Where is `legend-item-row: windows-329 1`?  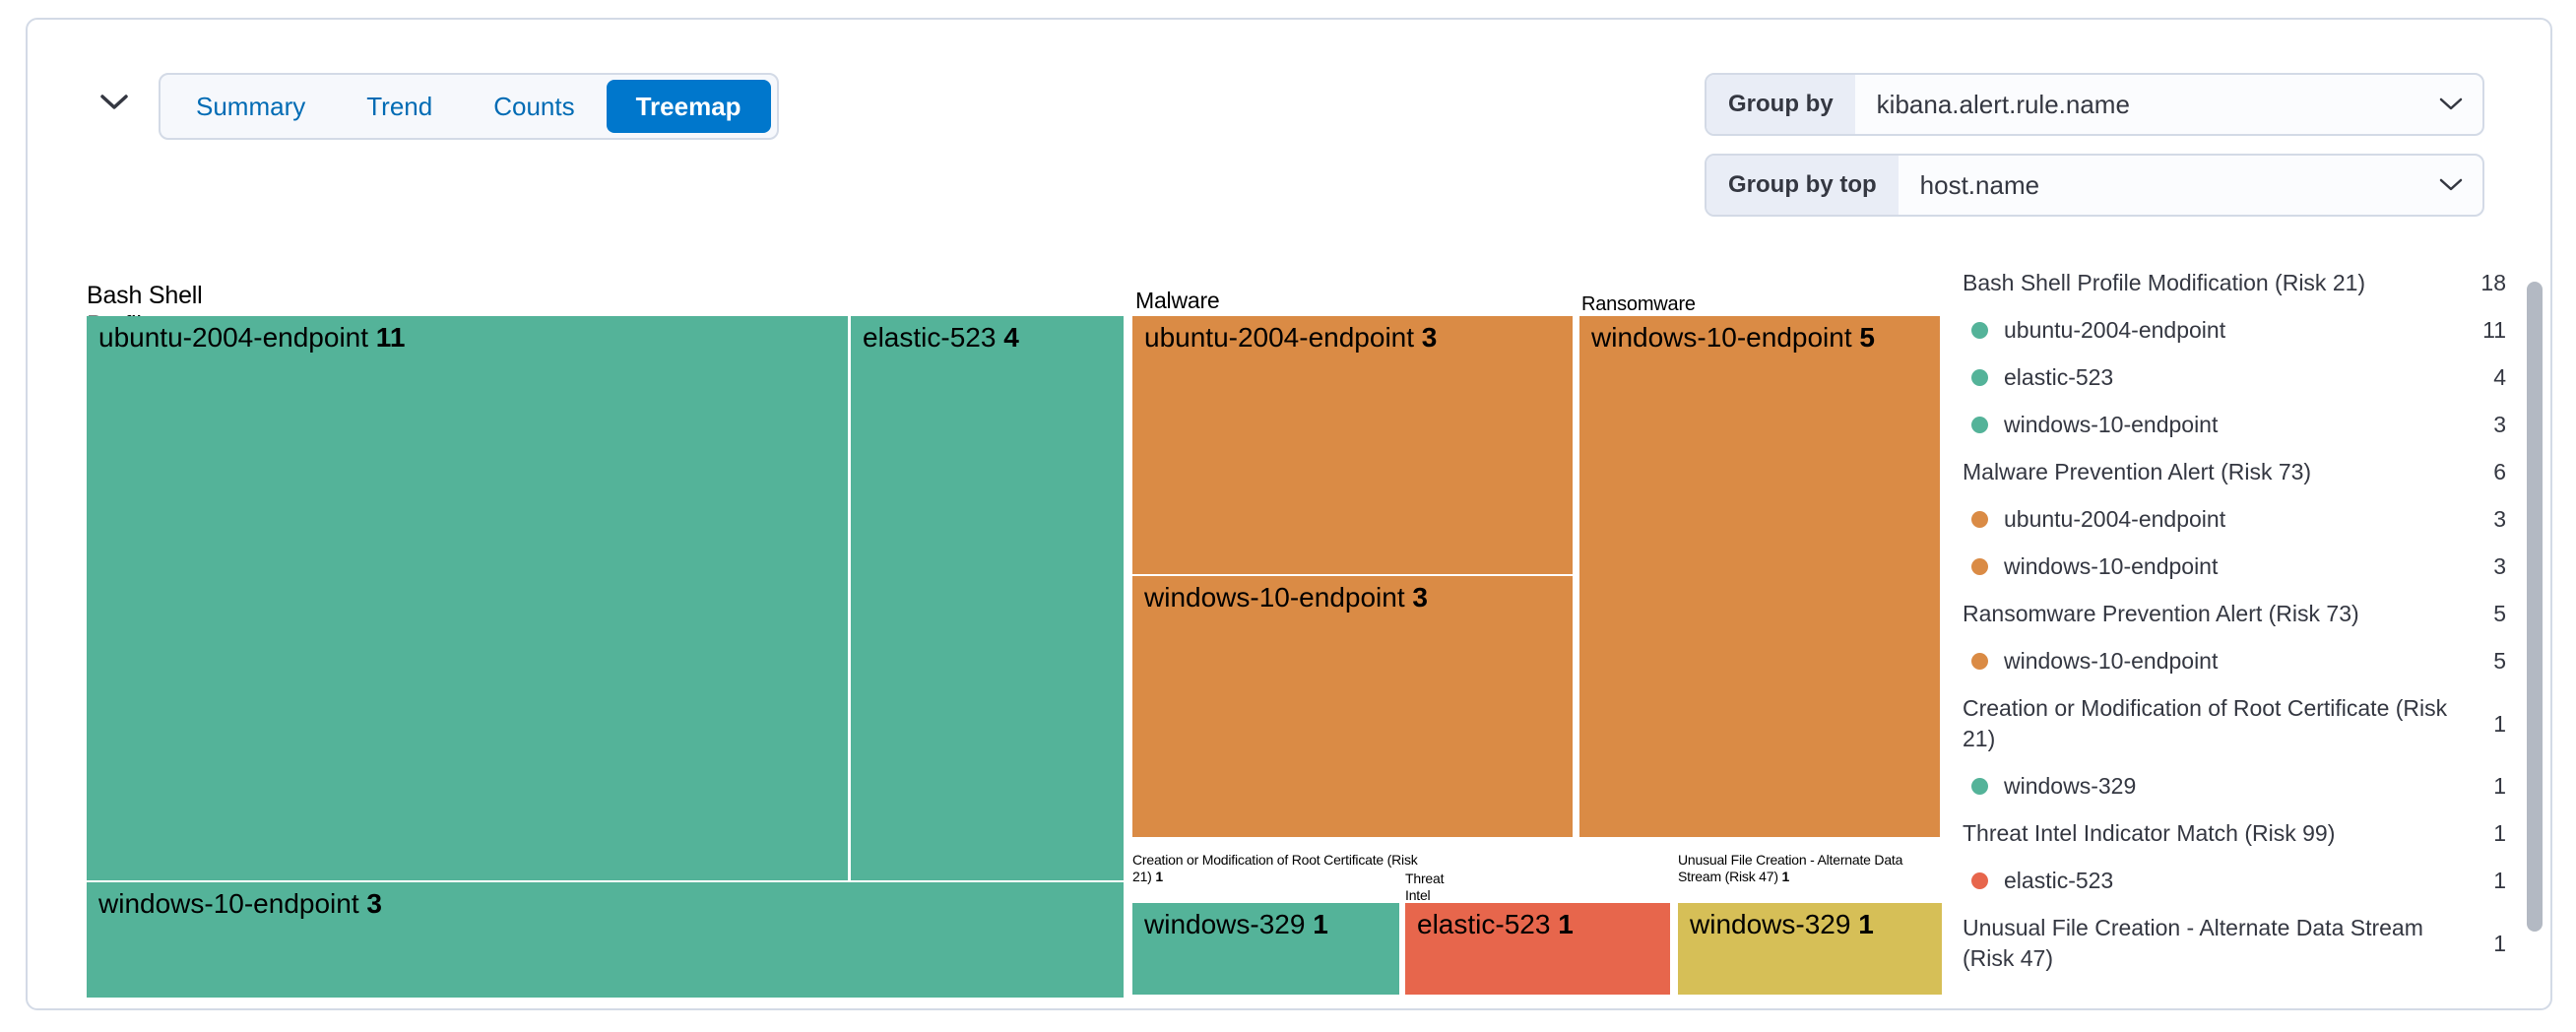
legend-item-row: windows-329 1 is located at coordinates (2234, 786).